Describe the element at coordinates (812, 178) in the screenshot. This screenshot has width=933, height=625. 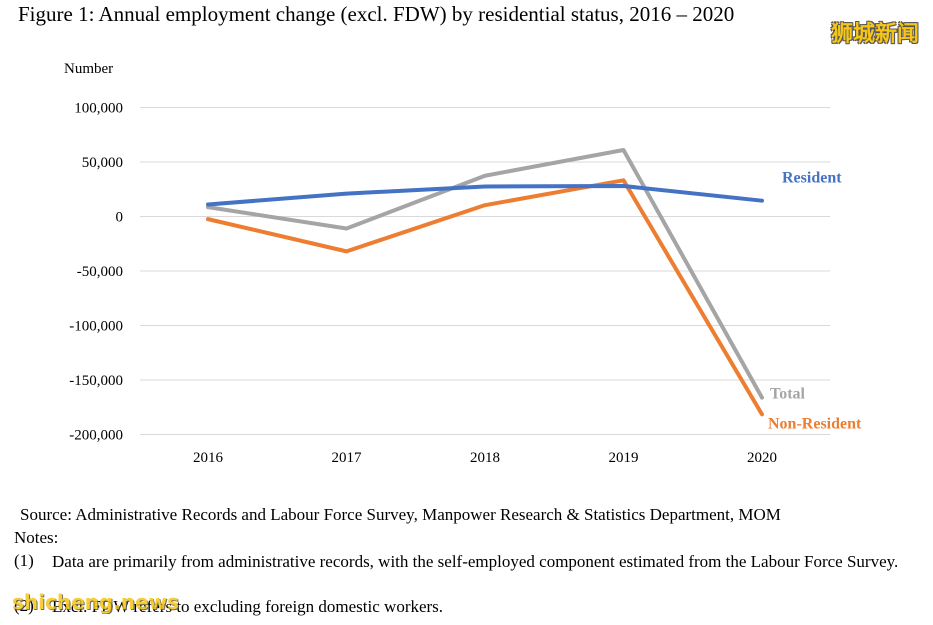
I see `series-label: Resident` at that location.